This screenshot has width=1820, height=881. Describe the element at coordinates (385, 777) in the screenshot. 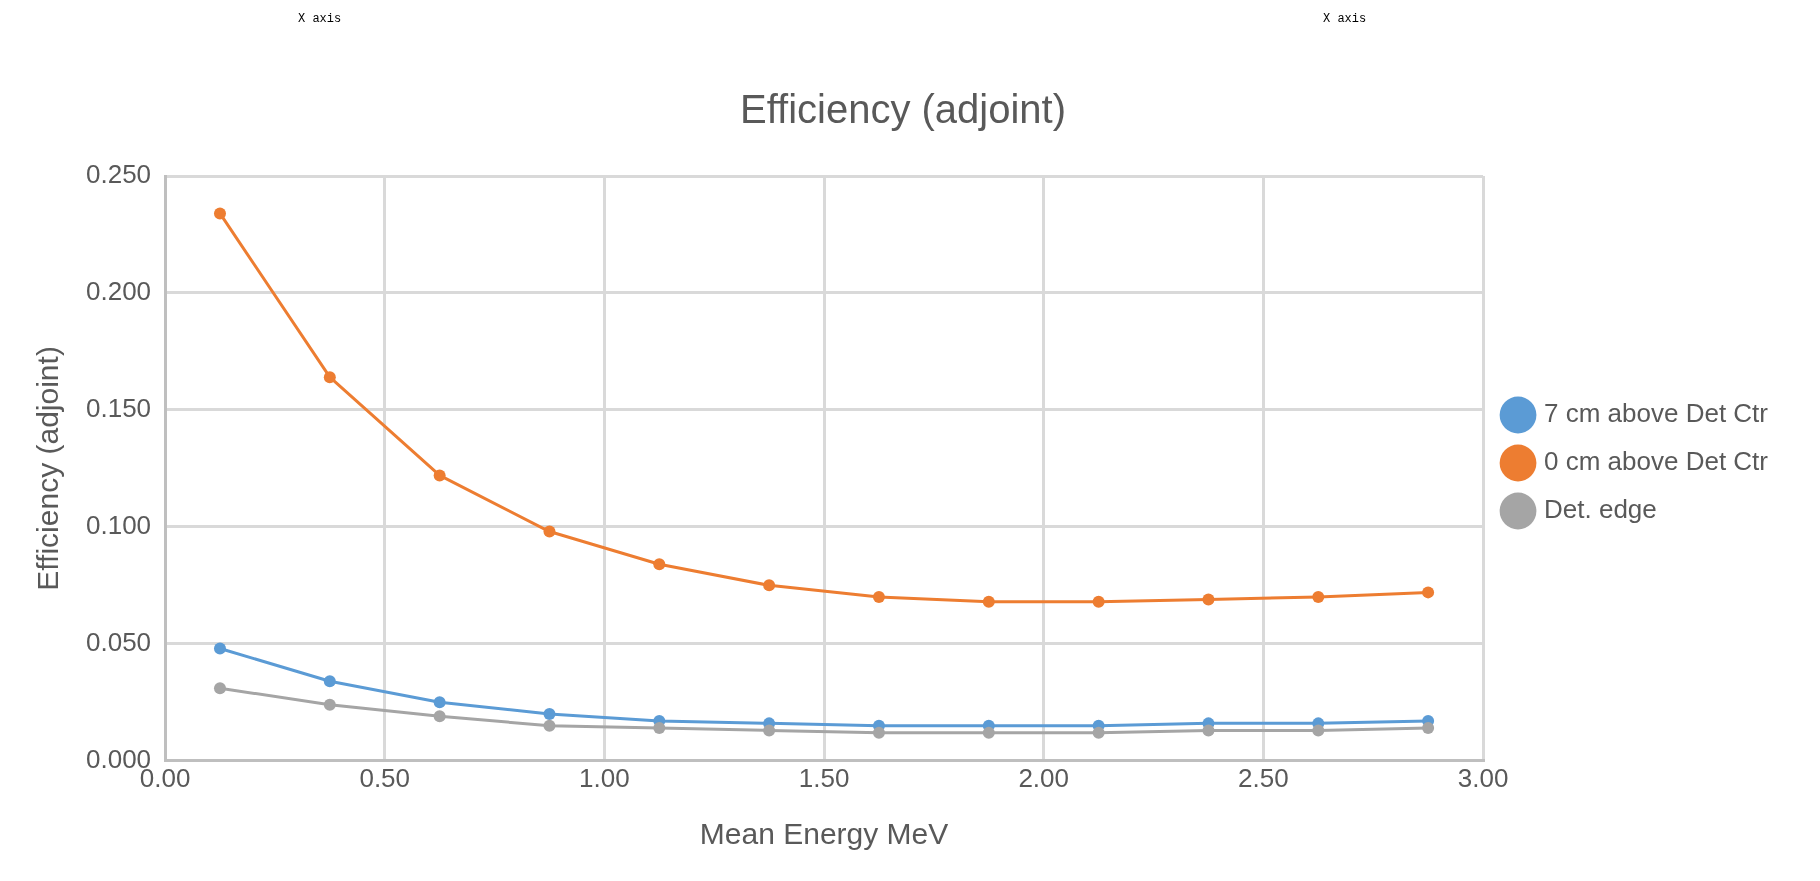

I see `x-tick-label: 0.50` at that location.